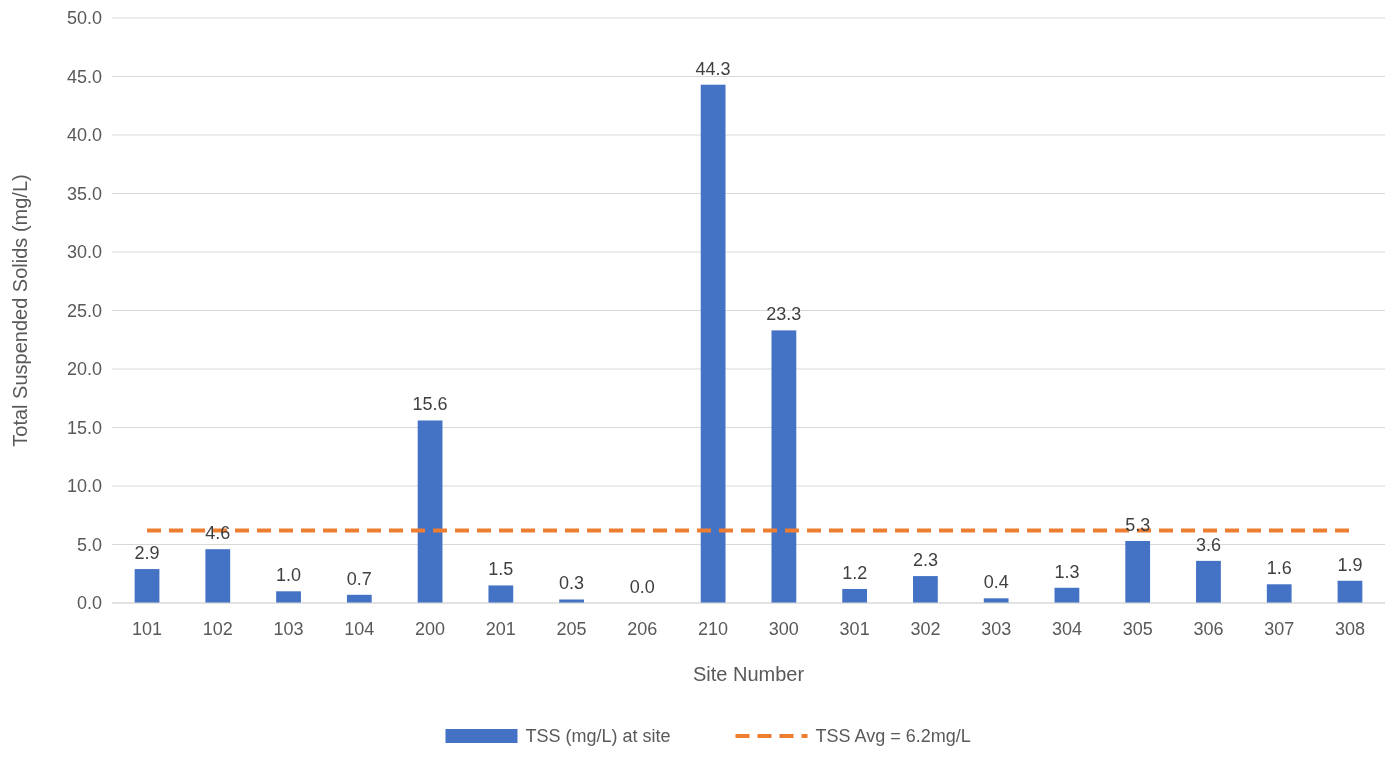 The image size is (1391, 757). I want to click on x-tick-label: 308, so click(1349, 629).